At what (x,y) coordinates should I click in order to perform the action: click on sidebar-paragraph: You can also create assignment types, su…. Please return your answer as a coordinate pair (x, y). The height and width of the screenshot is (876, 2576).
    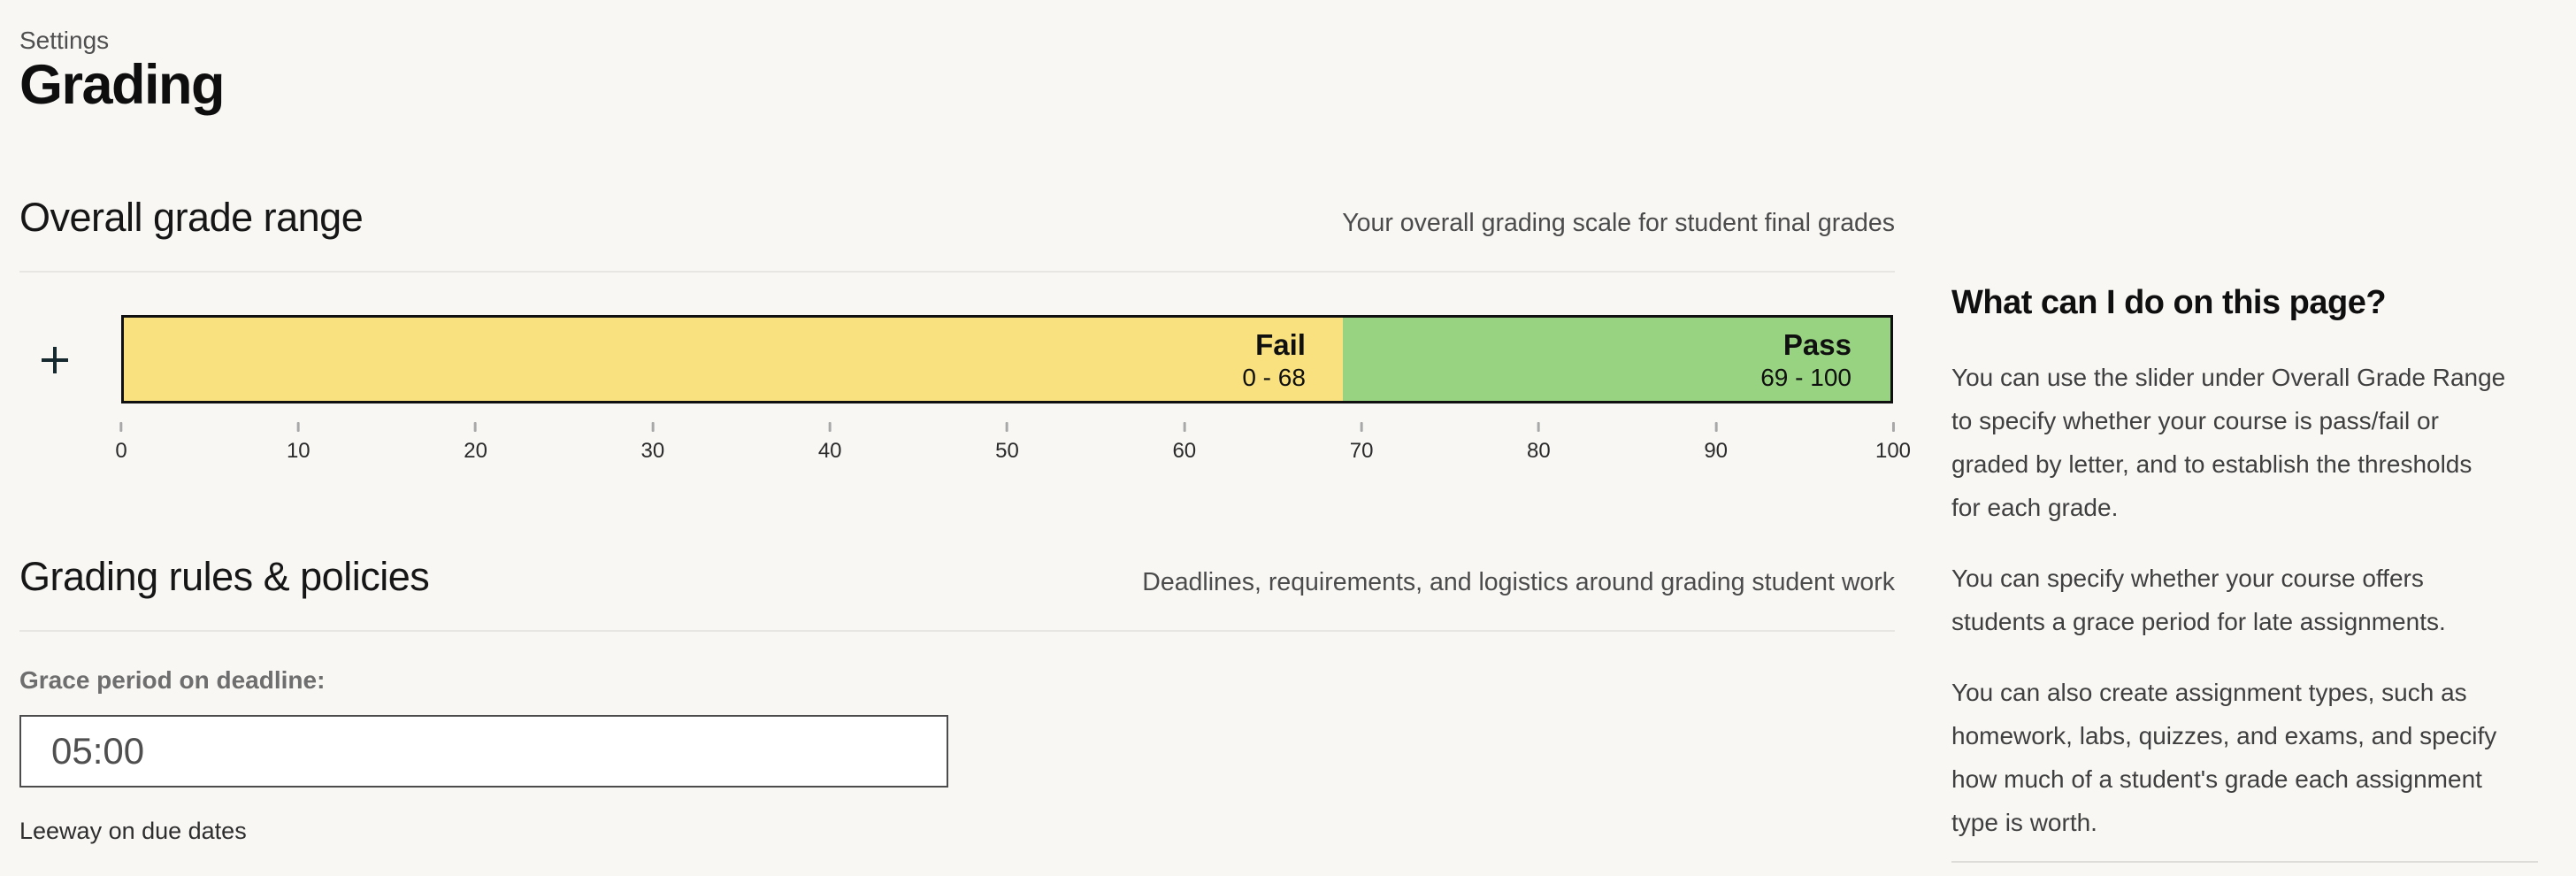
    Looking at the image, I should click on (2224, 758).